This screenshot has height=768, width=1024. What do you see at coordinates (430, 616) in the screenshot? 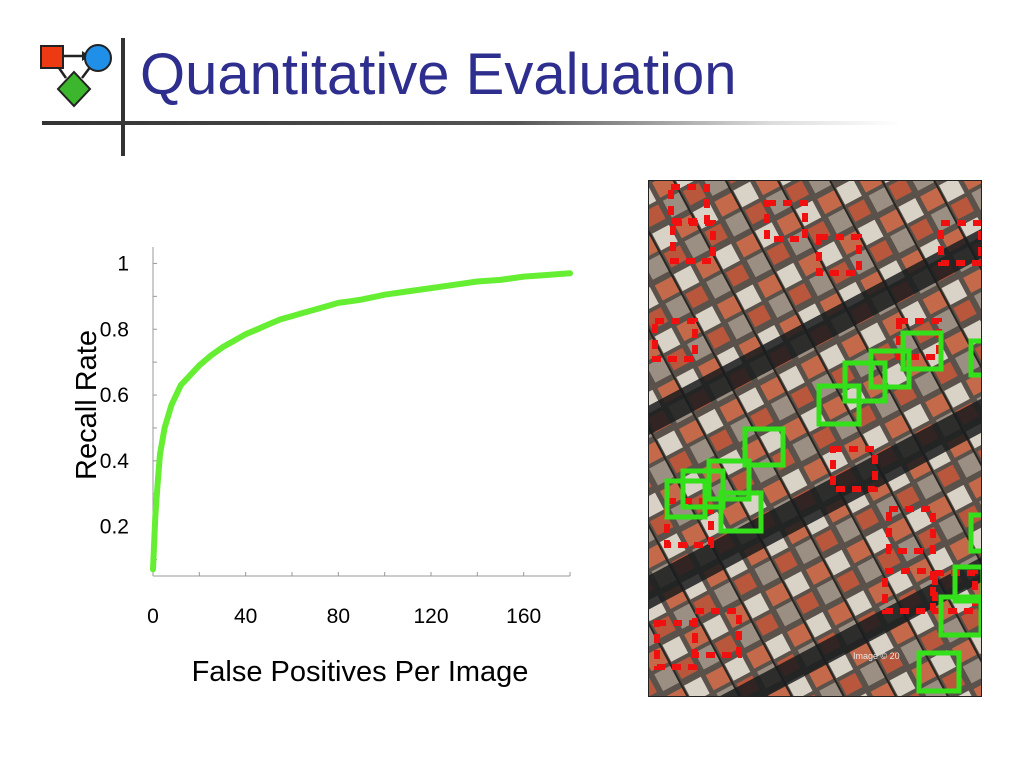
I see `x-tick-label: 120` at bounding box center [430, 616].